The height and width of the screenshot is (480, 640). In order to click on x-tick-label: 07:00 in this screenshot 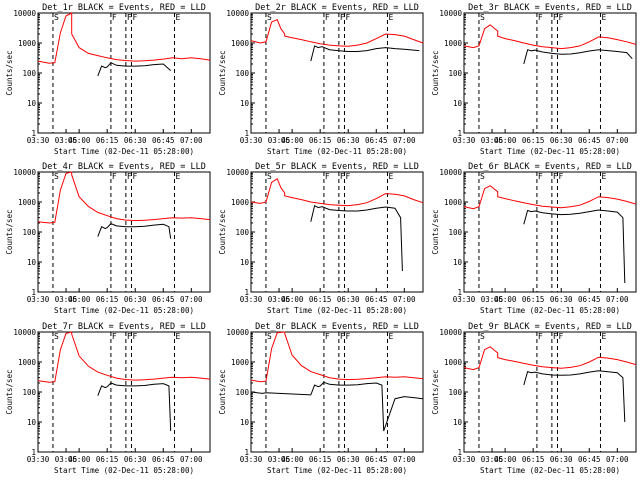, I will do `click(404, 299)`.